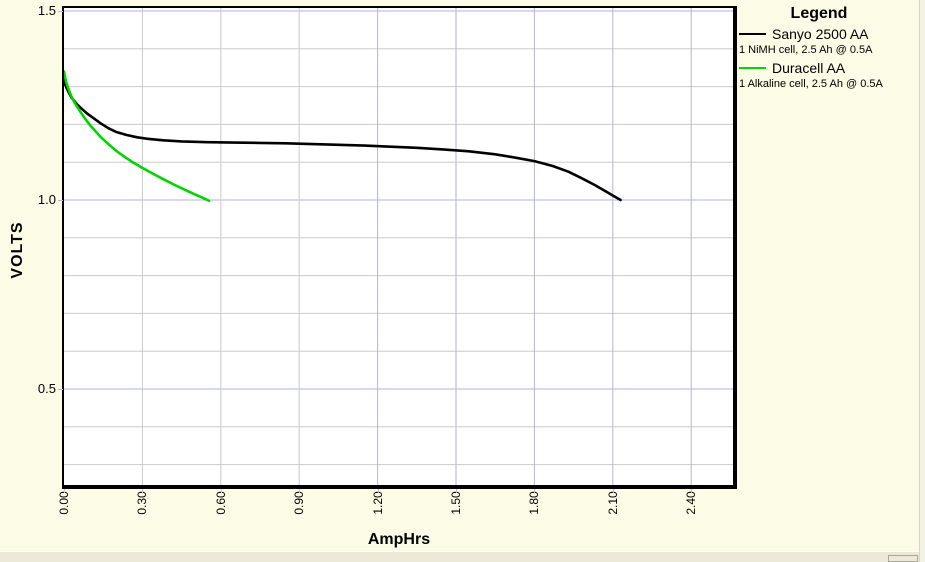  What do you see at coordinates (922, 281) in the screenshot?
I see `window-right-edge` at bounding box center [922, 281].